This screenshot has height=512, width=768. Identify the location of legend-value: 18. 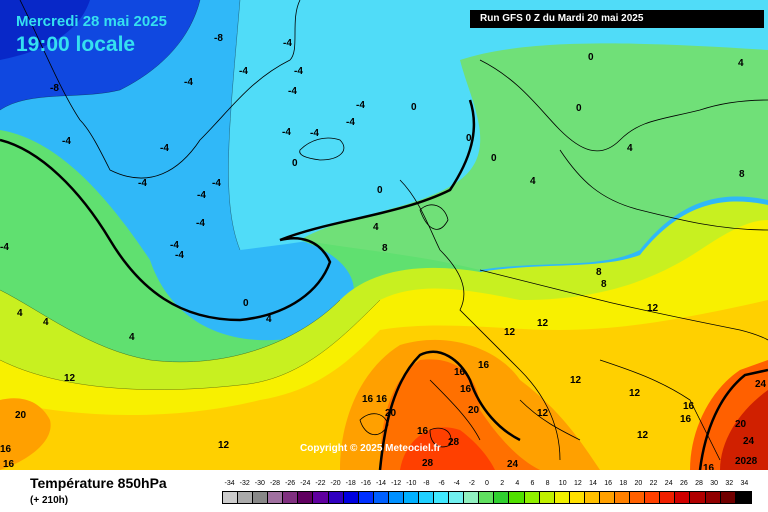
(623, 483).